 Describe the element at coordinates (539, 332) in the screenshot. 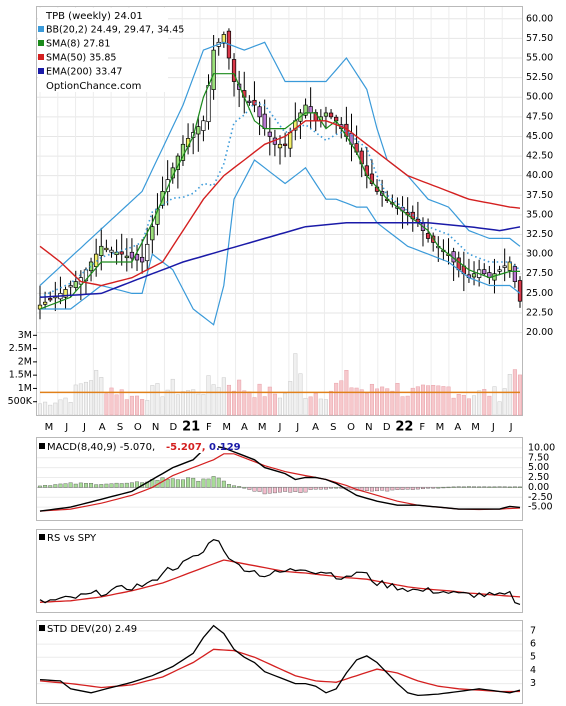

I see `price-tick-label: 20.00` at that location.